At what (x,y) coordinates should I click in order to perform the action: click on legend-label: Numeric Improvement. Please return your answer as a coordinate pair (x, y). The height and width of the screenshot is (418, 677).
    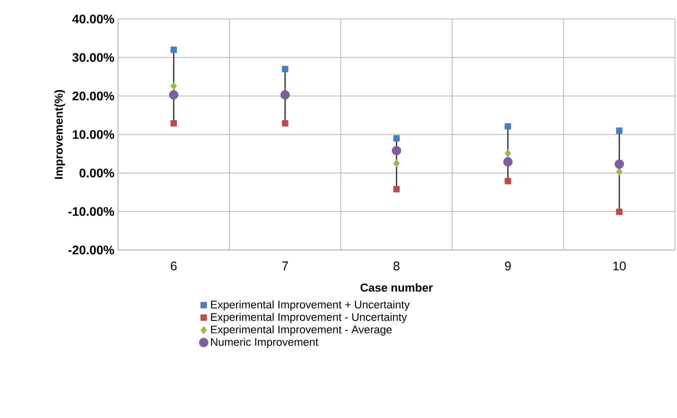
    Looking at the image, I should click on (264, 343).